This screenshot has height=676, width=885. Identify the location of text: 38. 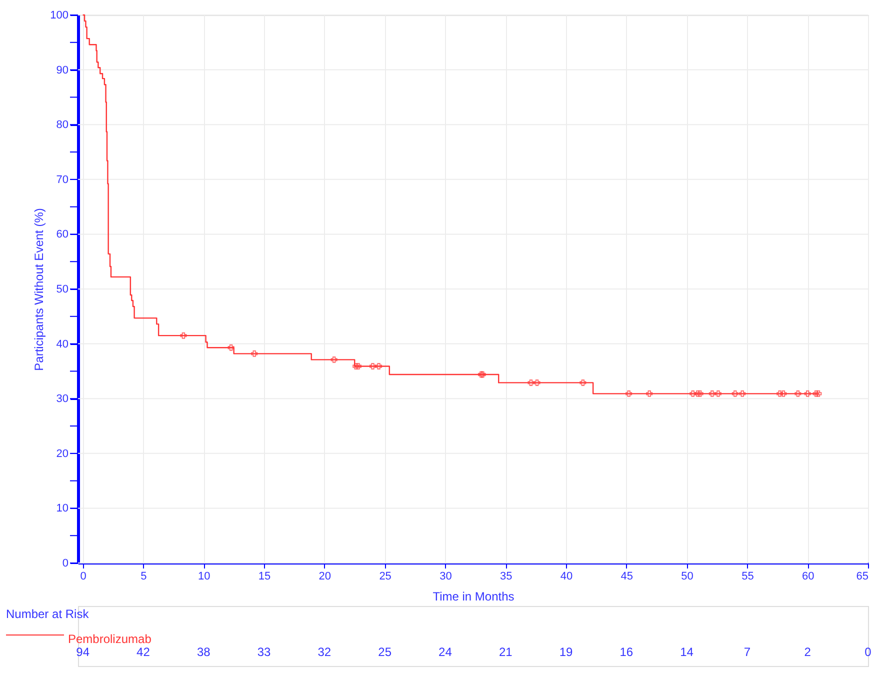
(203, 652).